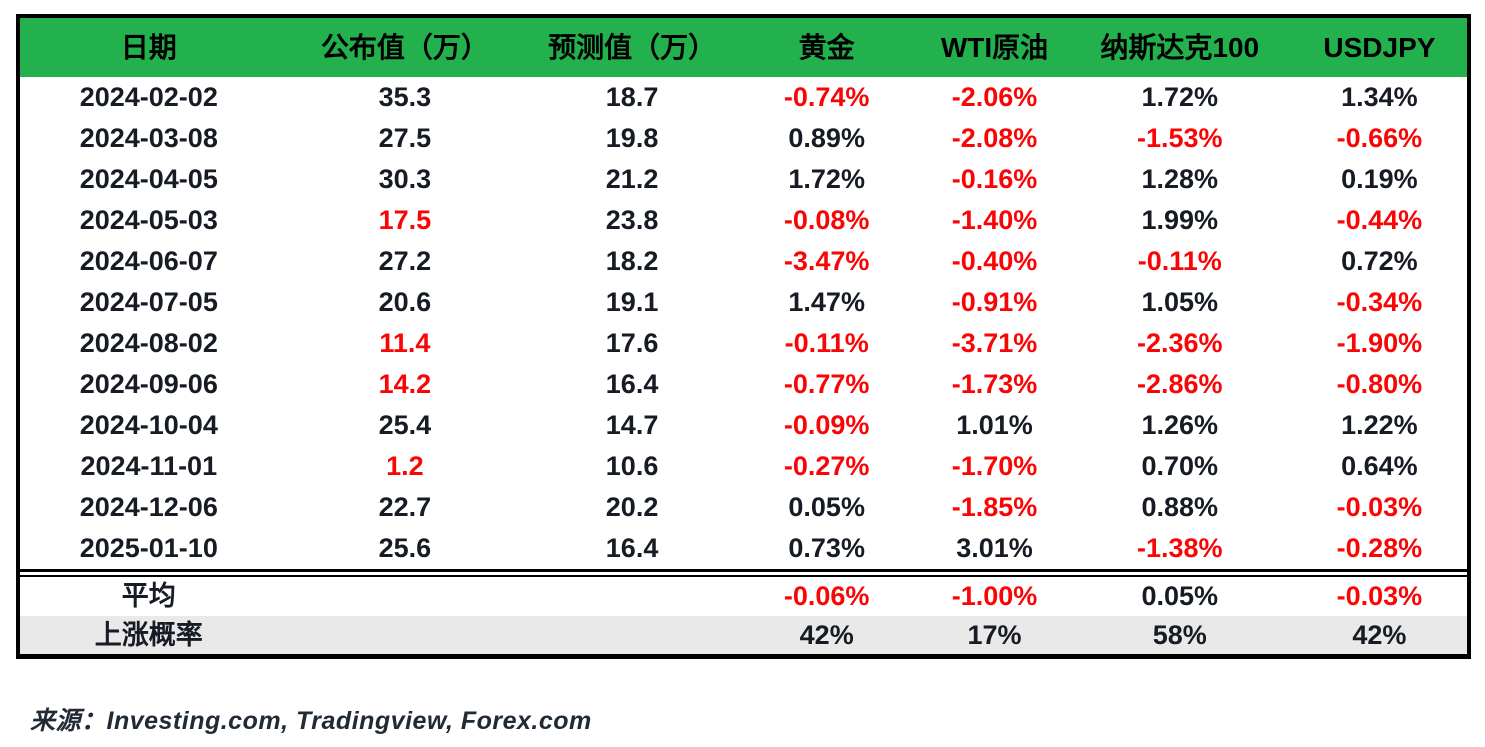  Describe the element at coordinates (405, 548) in the screenshot. I see `cell-published-value: 25.6` at that location.